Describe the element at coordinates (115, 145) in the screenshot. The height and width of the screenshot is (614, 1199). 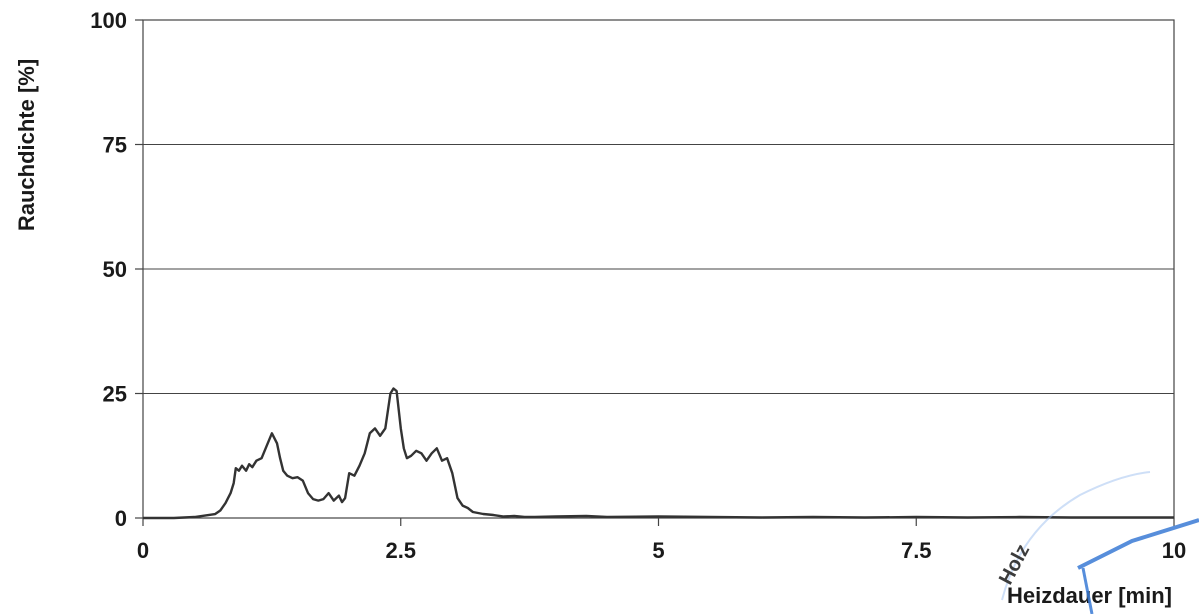
I see `y-tick-label: 75` at that location.